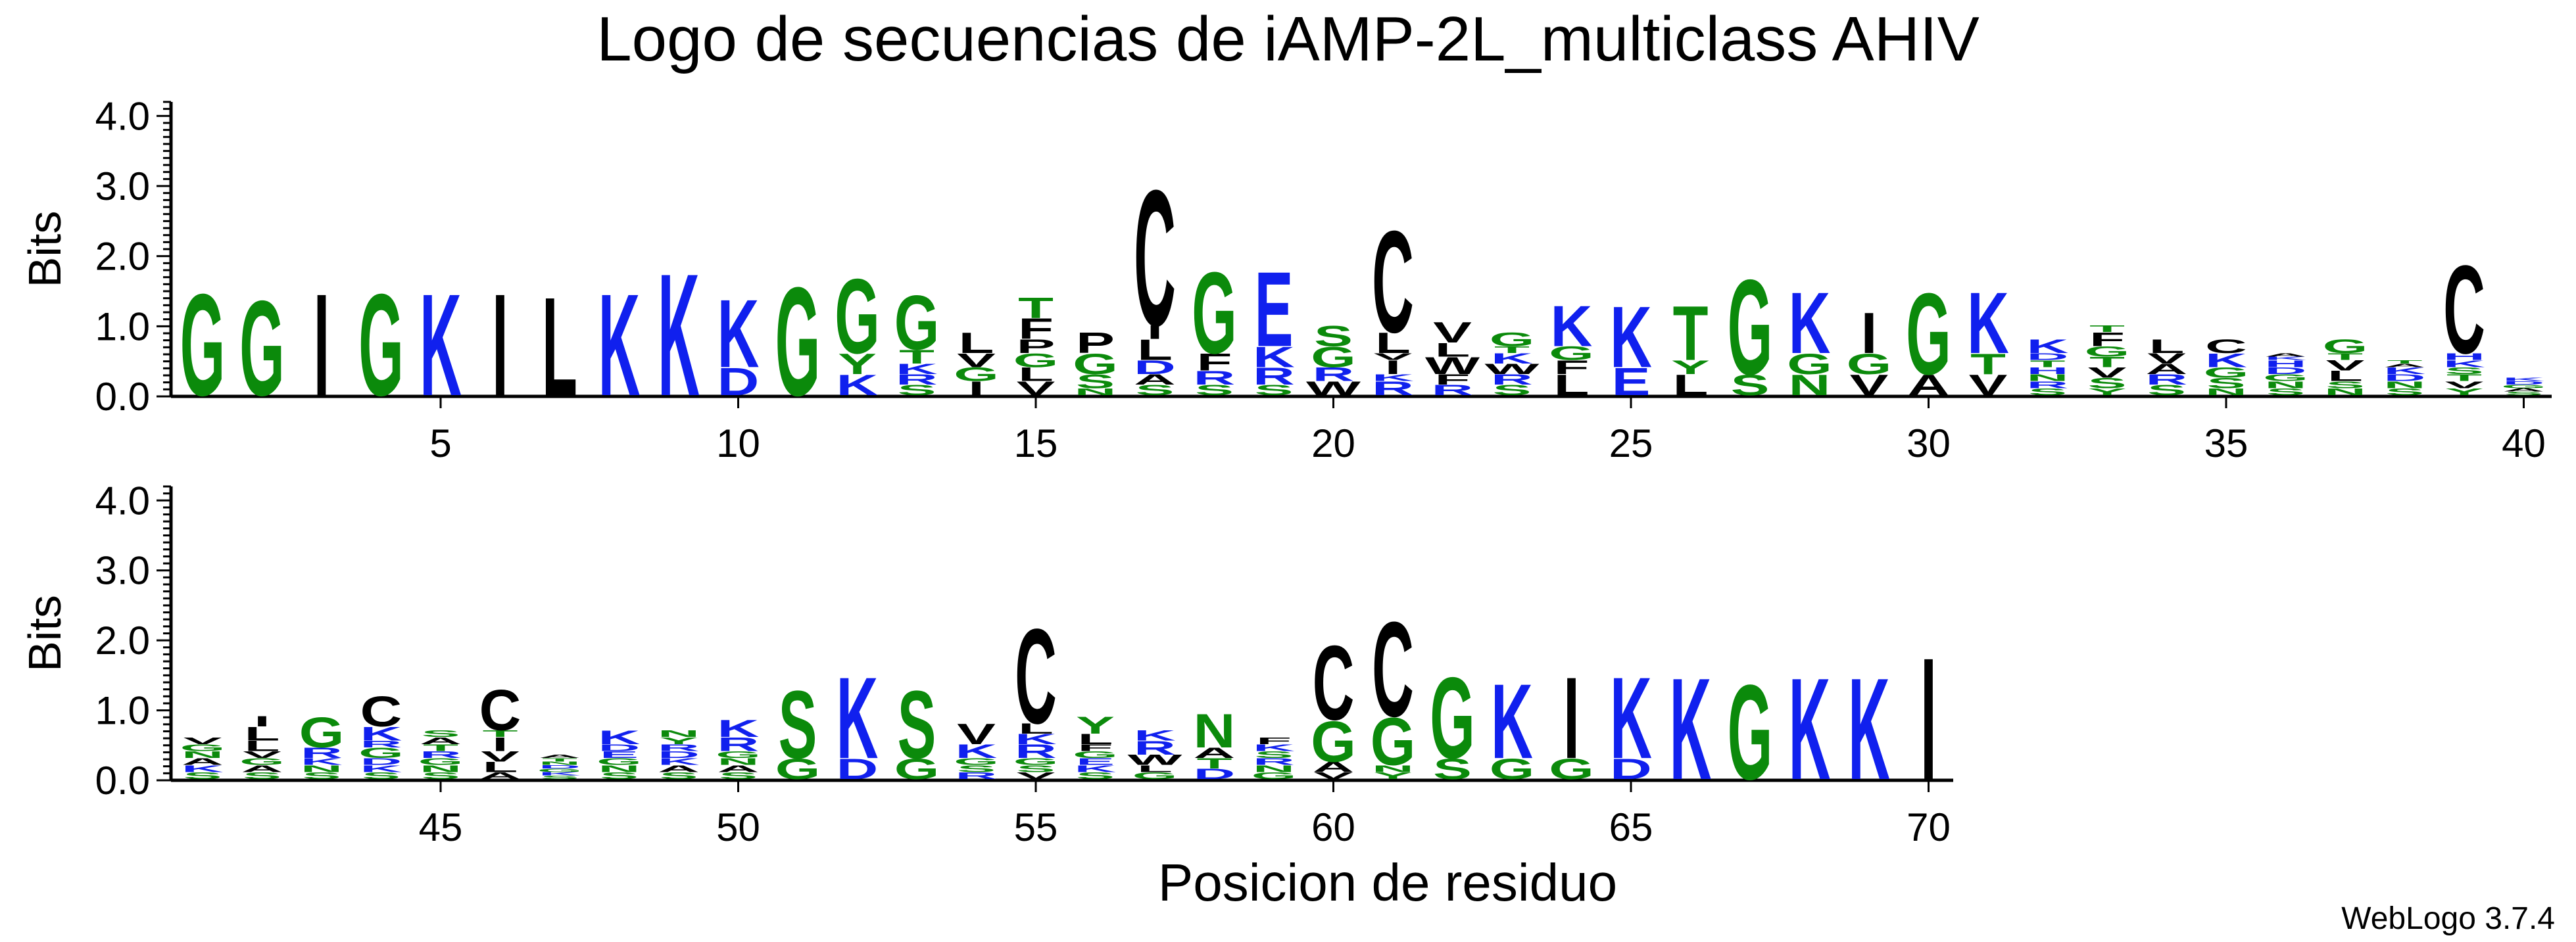 The height and width of the screenshot is (942, 2576). I want to click on y-tick-label: 3.0, so click(122, 571).